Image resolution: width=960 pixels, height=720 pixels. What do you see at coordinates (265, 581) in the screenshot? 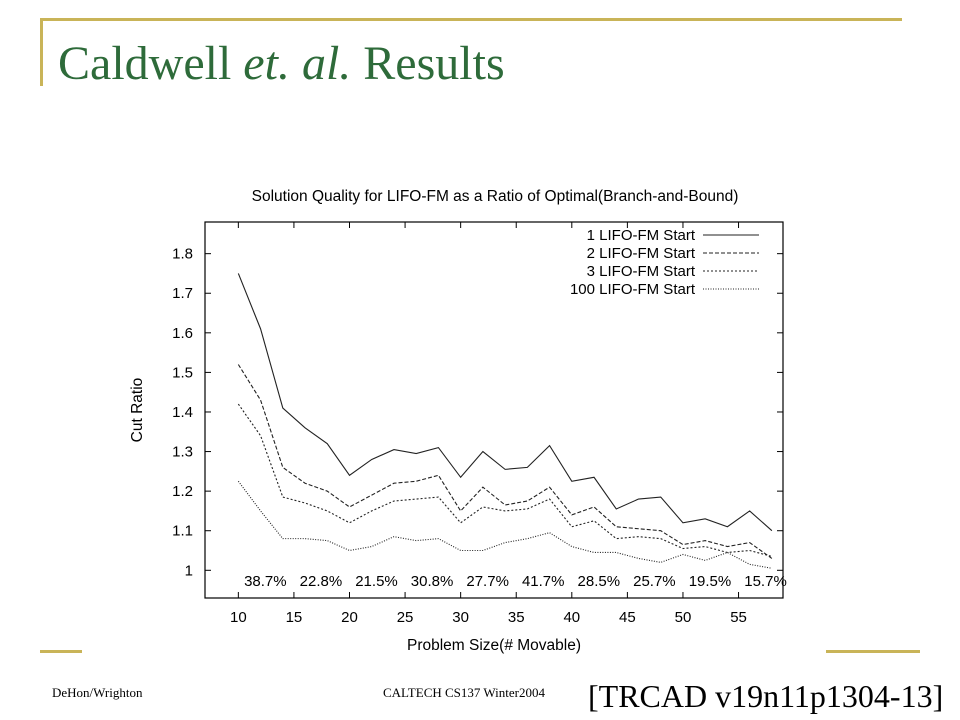
I see `percent-annotation: 38.7%` at bounding box center [265, 581].